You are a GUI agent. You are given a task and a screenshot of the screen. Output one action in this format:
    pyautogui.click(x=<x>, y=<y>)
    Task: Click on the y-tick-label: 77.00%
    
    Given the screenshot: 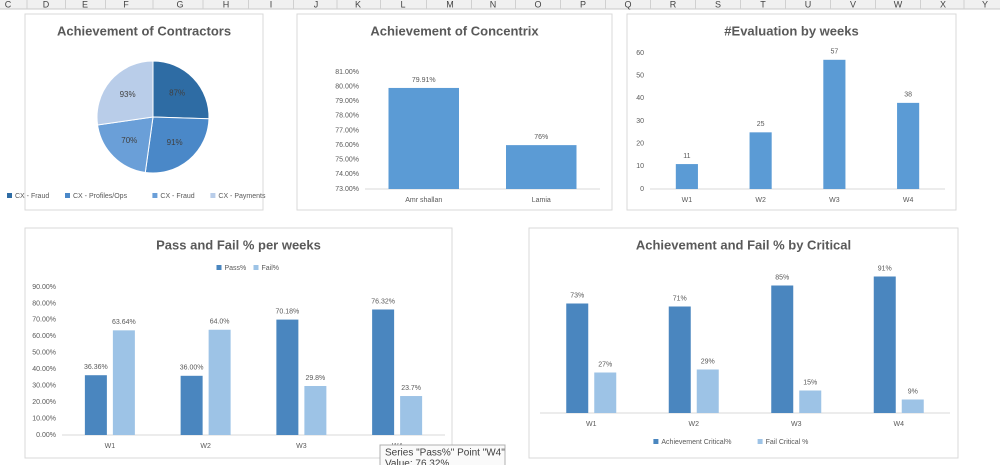 What is the action you would take?
    pyautogui.click(x=347, y=130)
    